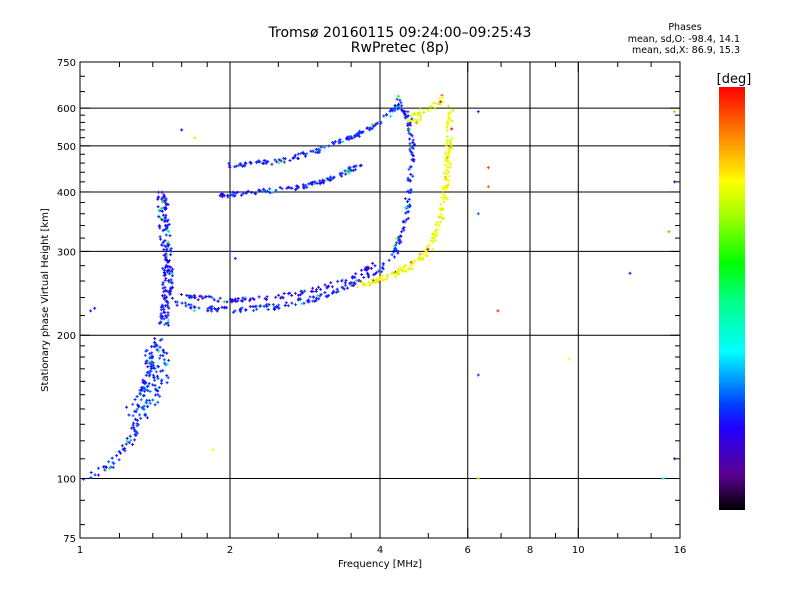 This screenshot has width=800, height=600. What do you see at coordinates (66, 252) in the screenshot?
I see `y-tick-label: 300` at bounding box center [66, 252].